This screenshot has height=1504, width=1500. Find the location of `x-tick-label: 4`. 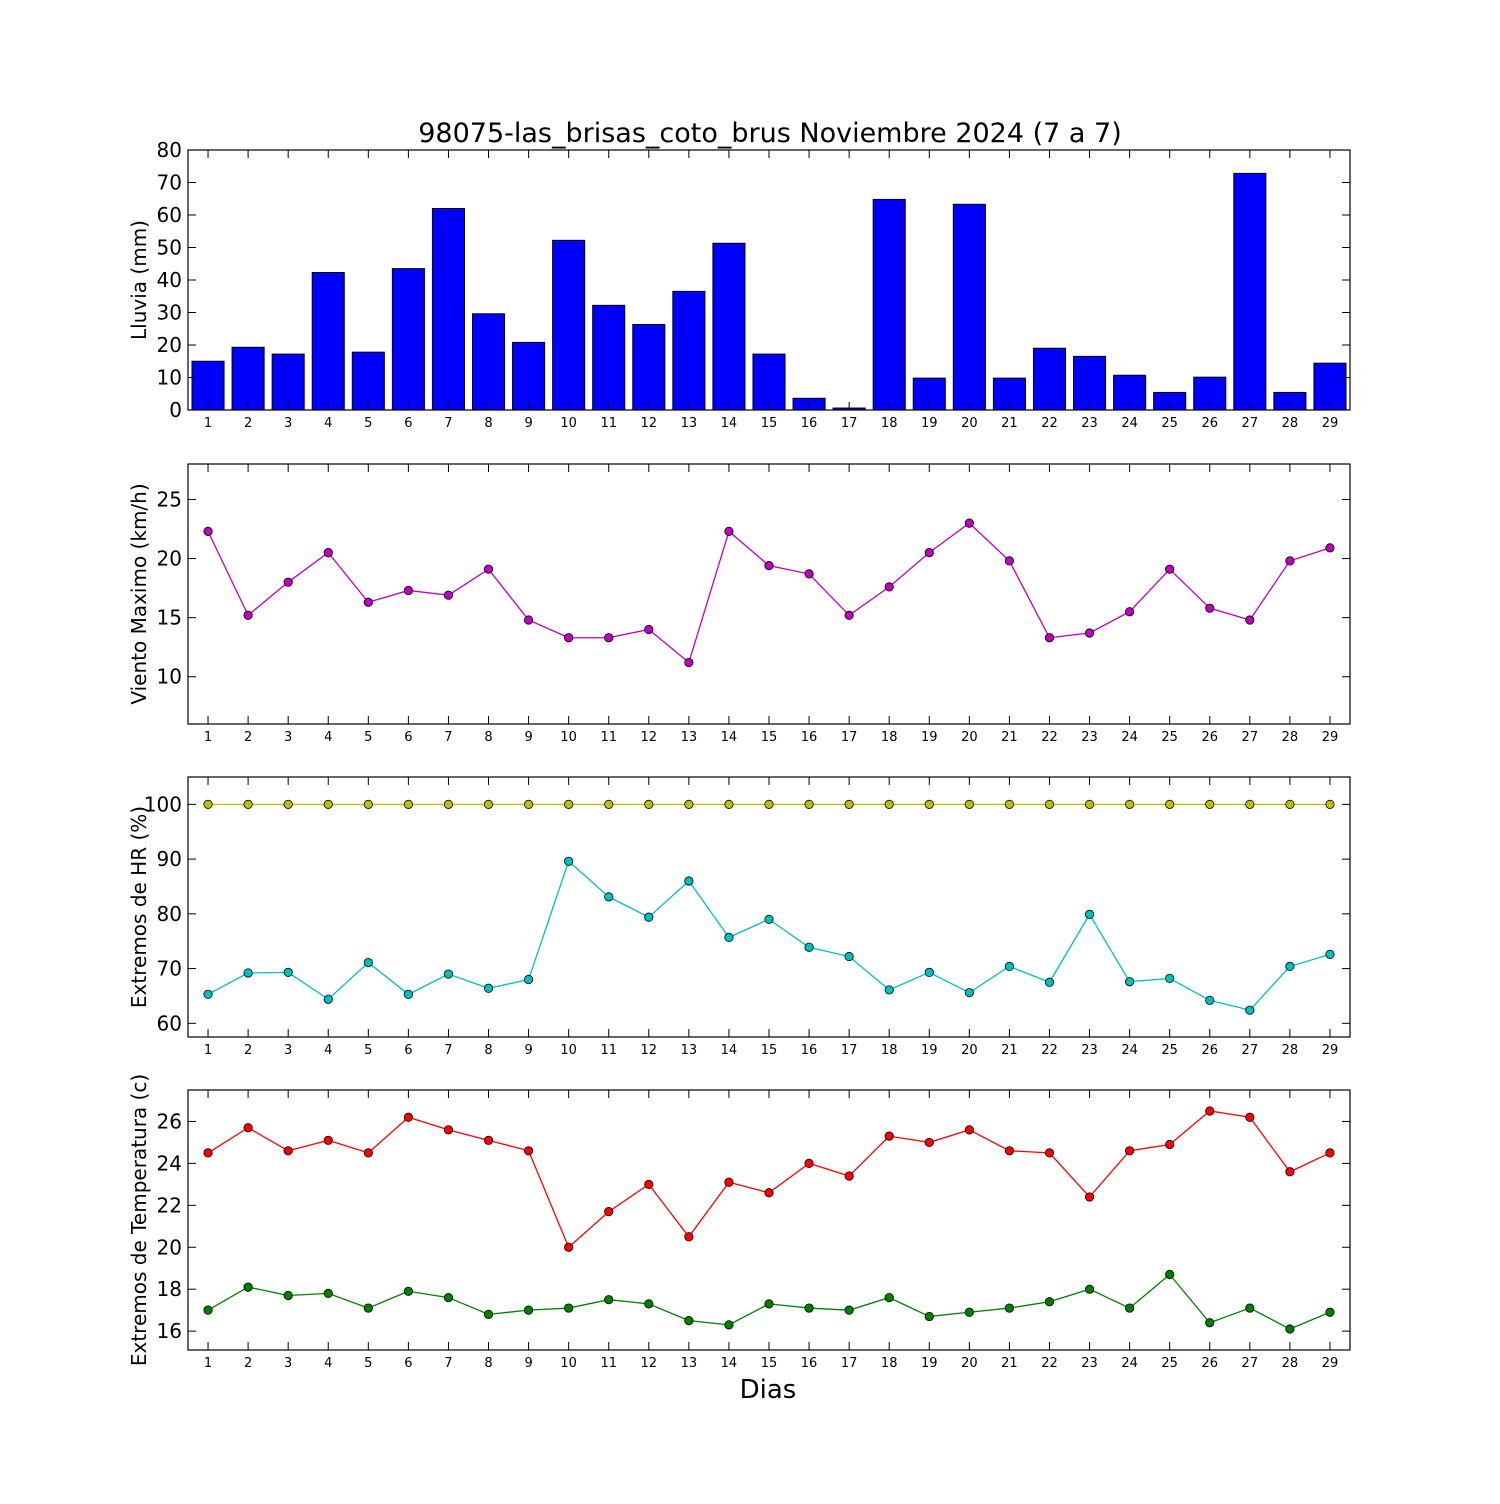

x-tick-label: 4 is located at coordinates (328, 423).